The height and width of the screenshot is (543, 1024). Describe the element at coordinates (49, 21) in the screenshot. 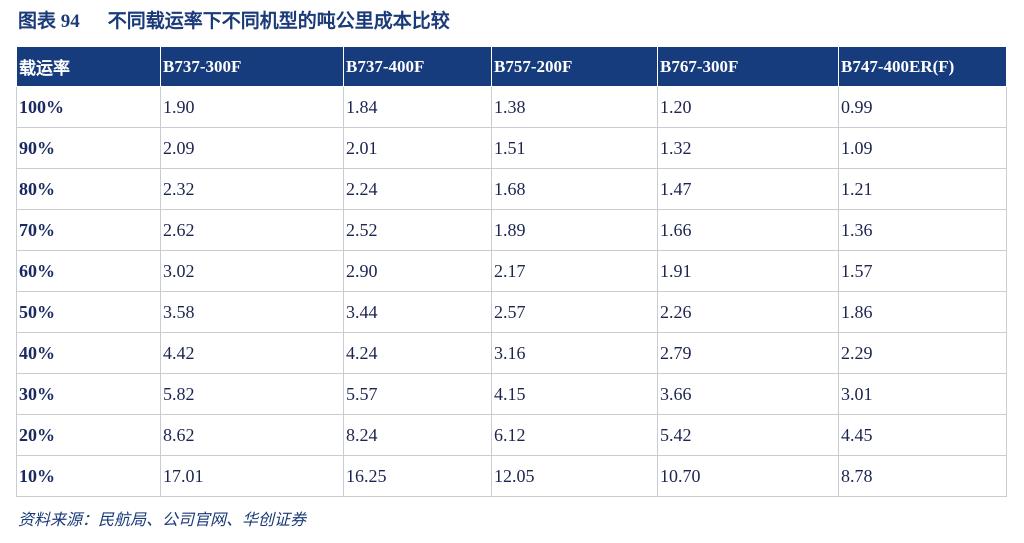

I see `figure-label: 图表 94` at that location.